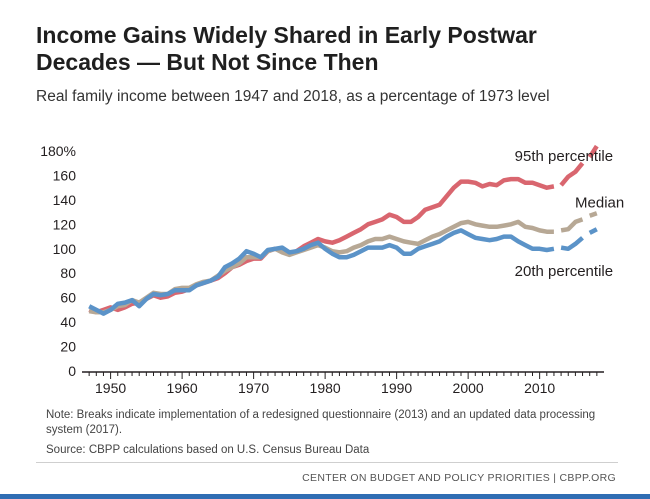 Image resolution: width=650 pixels, height=499 pixels. What do you see at coordinates (68, 298) in the screenshot?
I see `y-tick-label: 60` at bounding box center [68, 298].